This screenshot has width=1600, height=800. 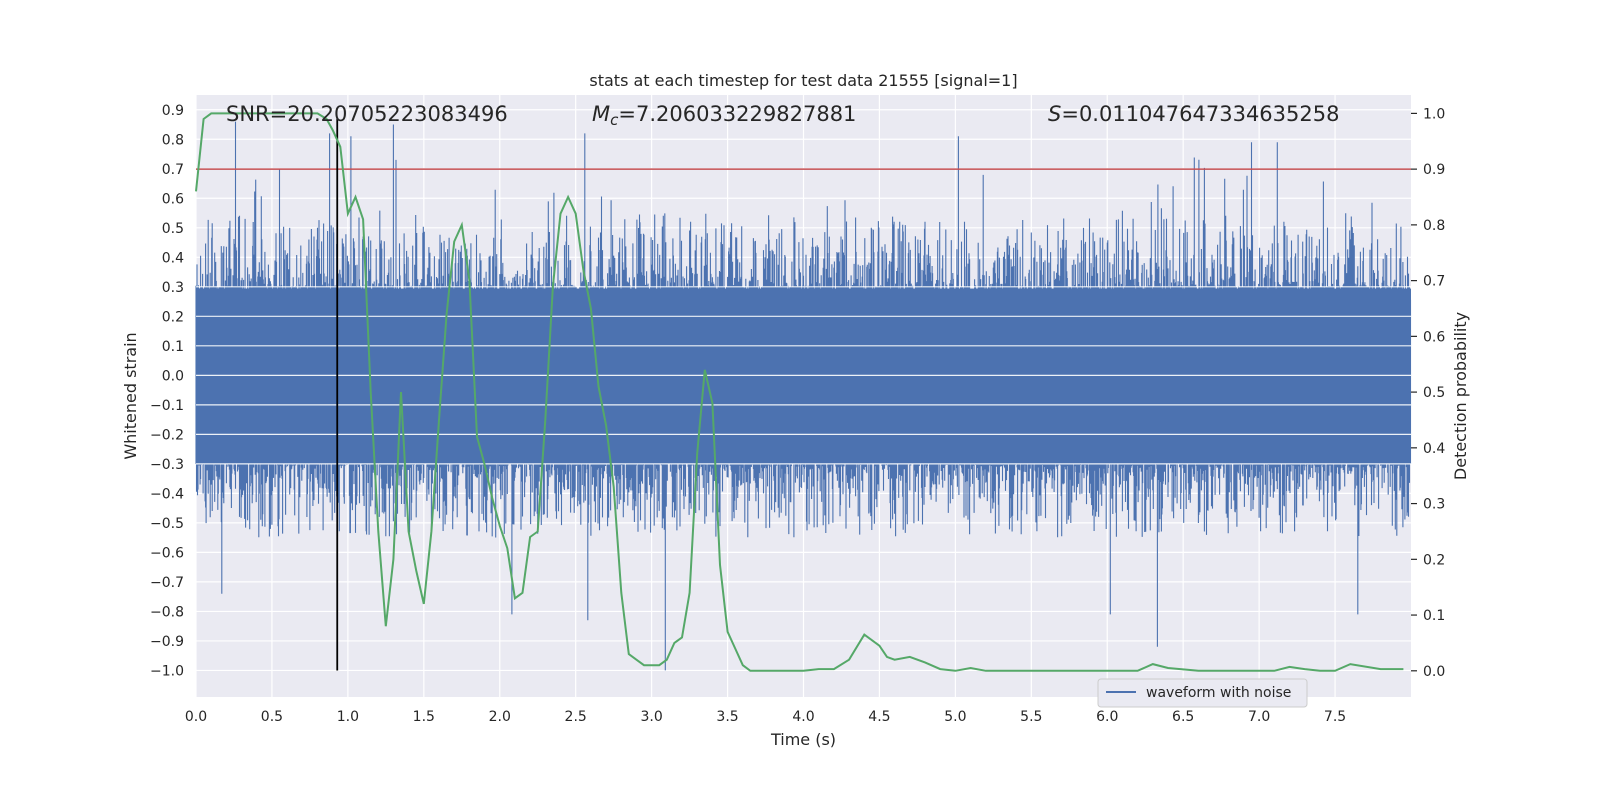 What do you see at coordinates (1183, 717) in the screenshot?
I see `x-tick-label: 6.5` at bounding box center [1183, 717].